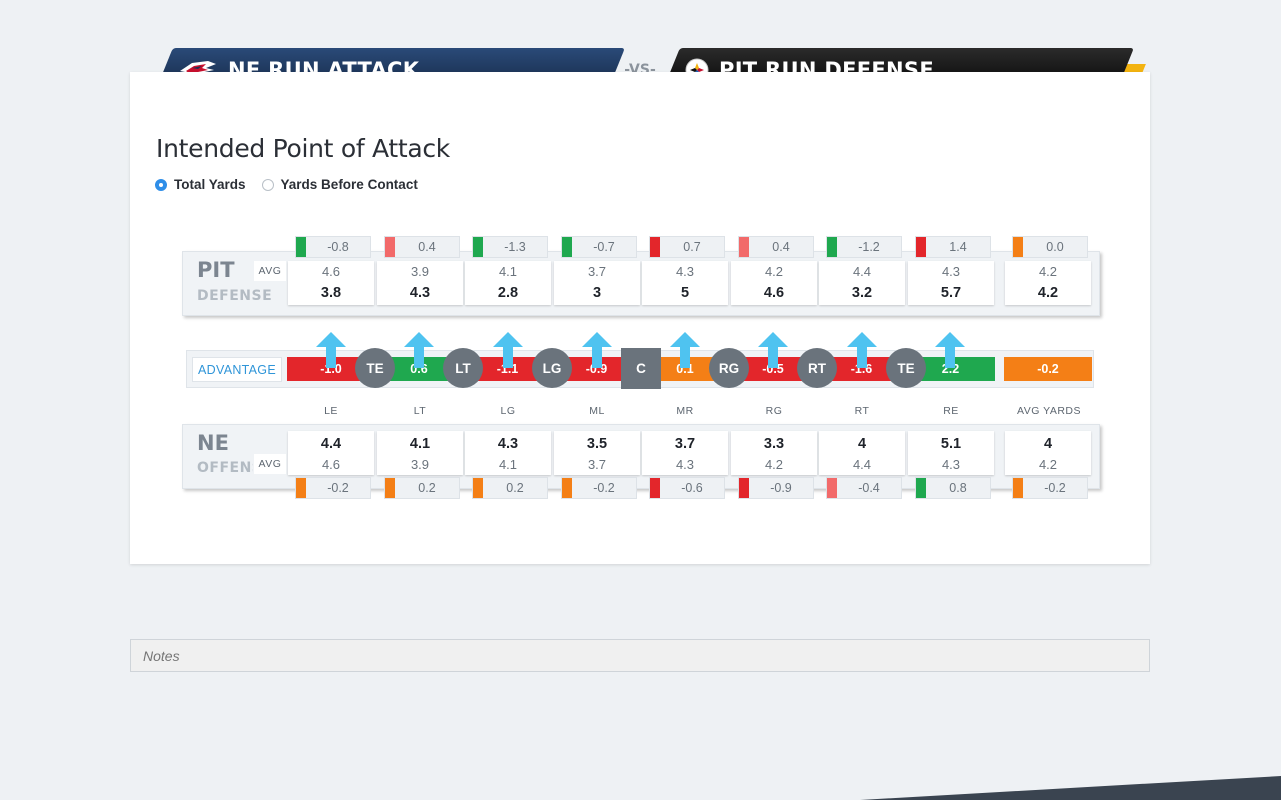  I want to click on offense-col-diff: -0.2, so click(333, 488).